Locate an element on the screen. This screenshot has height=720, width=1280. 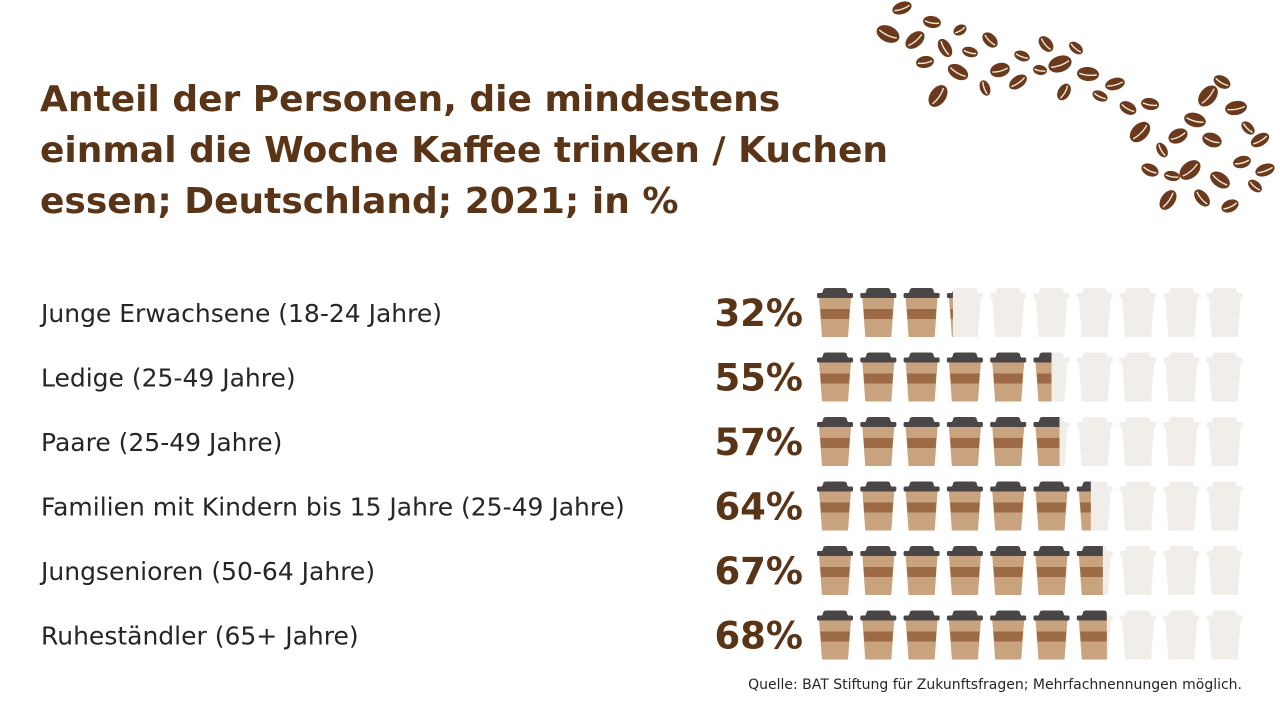
percent-label: 64% is located at coordinates (758, 507).